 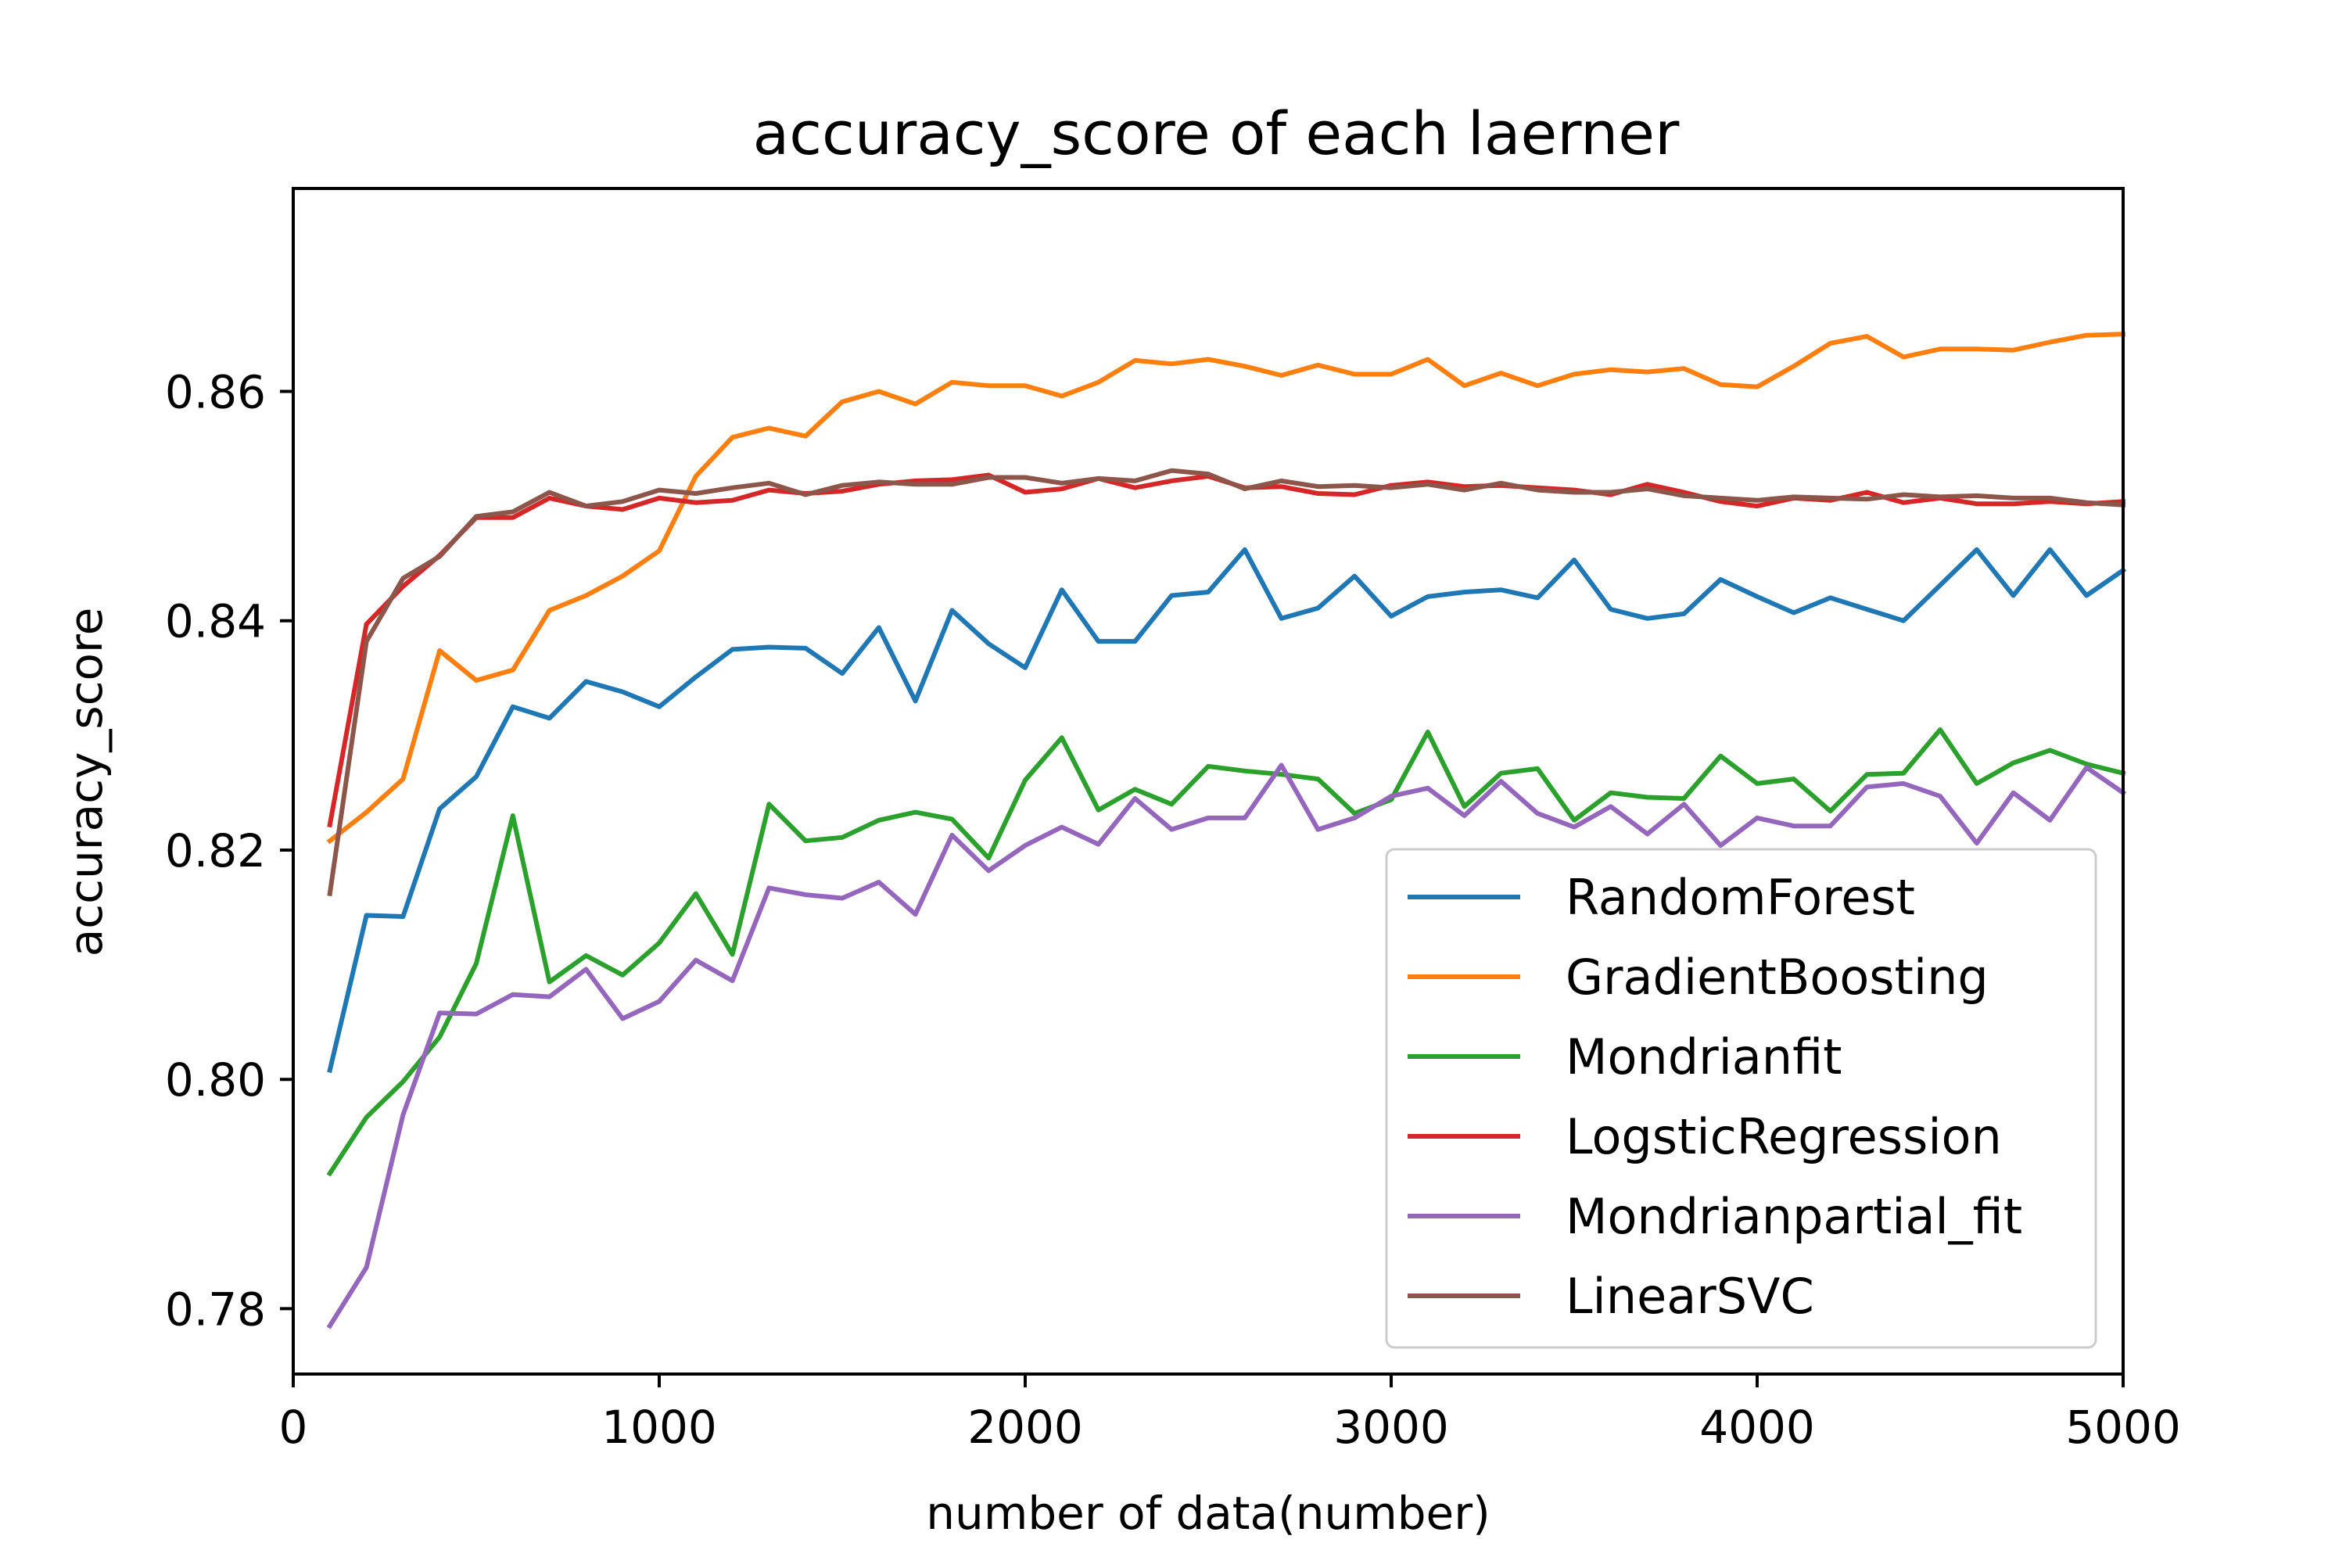 I want to click on x-axis-label: number of data(number), so click(x=1208, y=1513).